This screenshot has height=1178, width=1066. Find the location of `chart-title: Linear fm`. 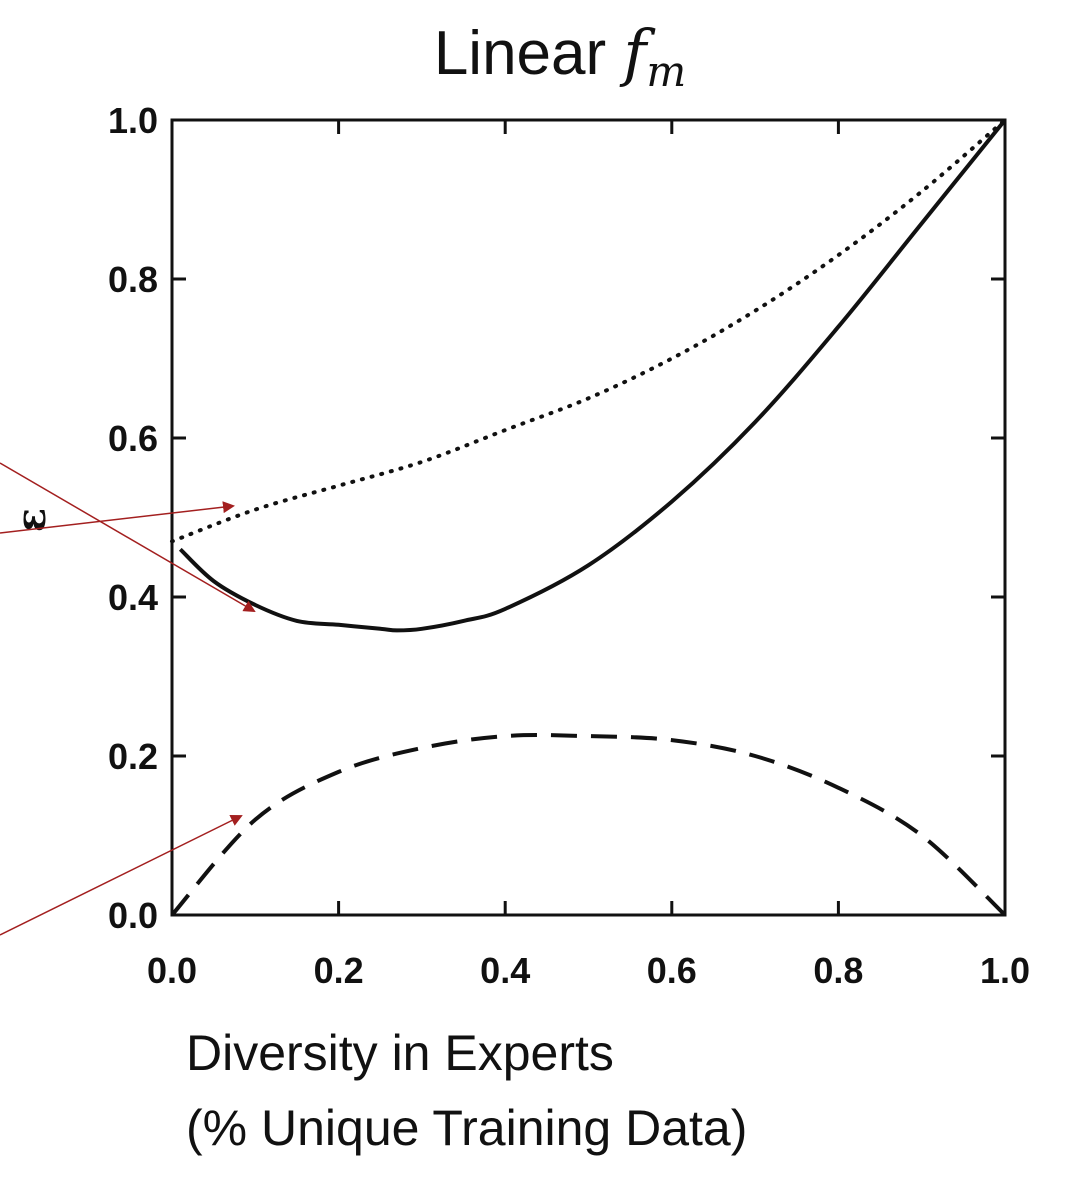

chart-title: Linear fm is located at coordinates (560, 56).